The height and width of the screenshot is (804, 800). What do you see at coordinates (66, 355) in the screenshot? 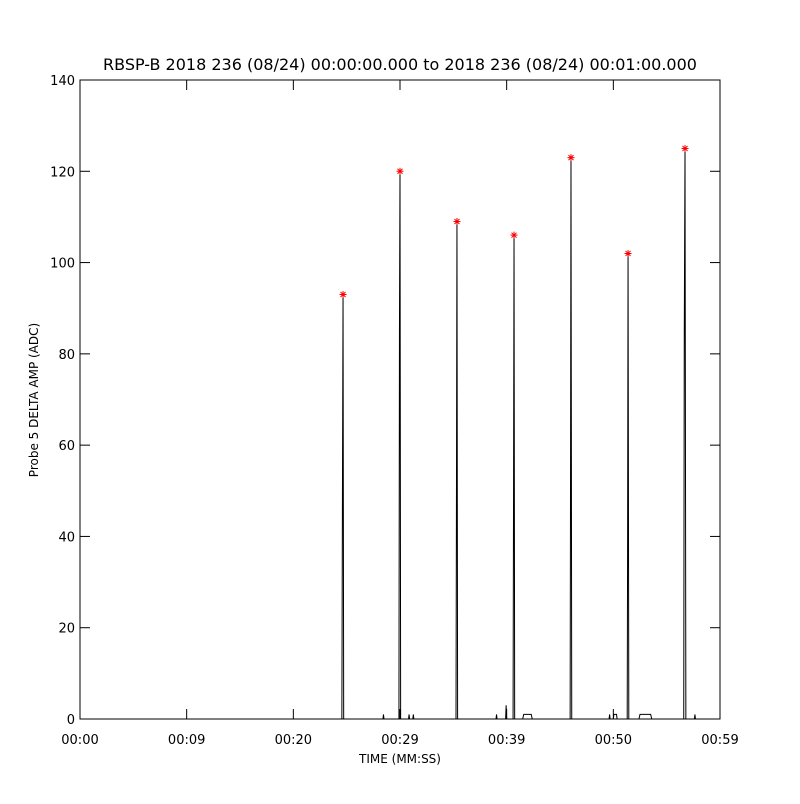
I see `y-tick-label: 80` at bounding box center [66, 355].